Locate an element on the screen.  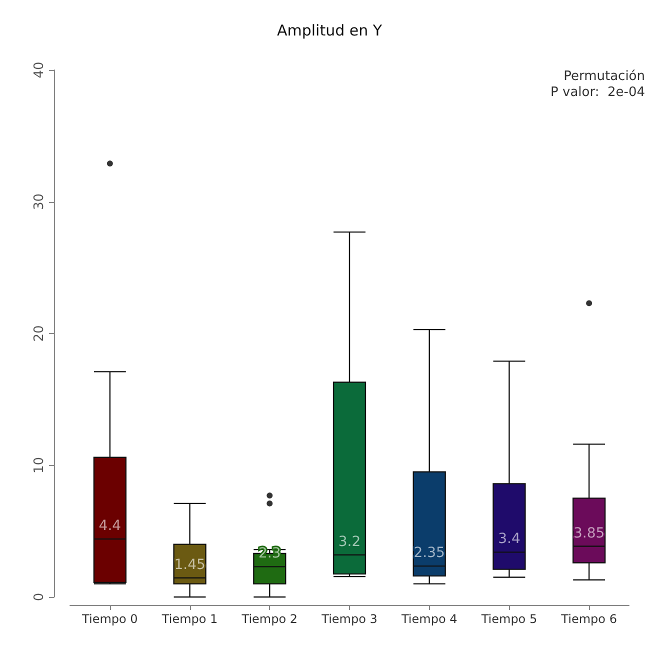
annotation: P valor: 2e-04 is located at coordinates (598, 92).